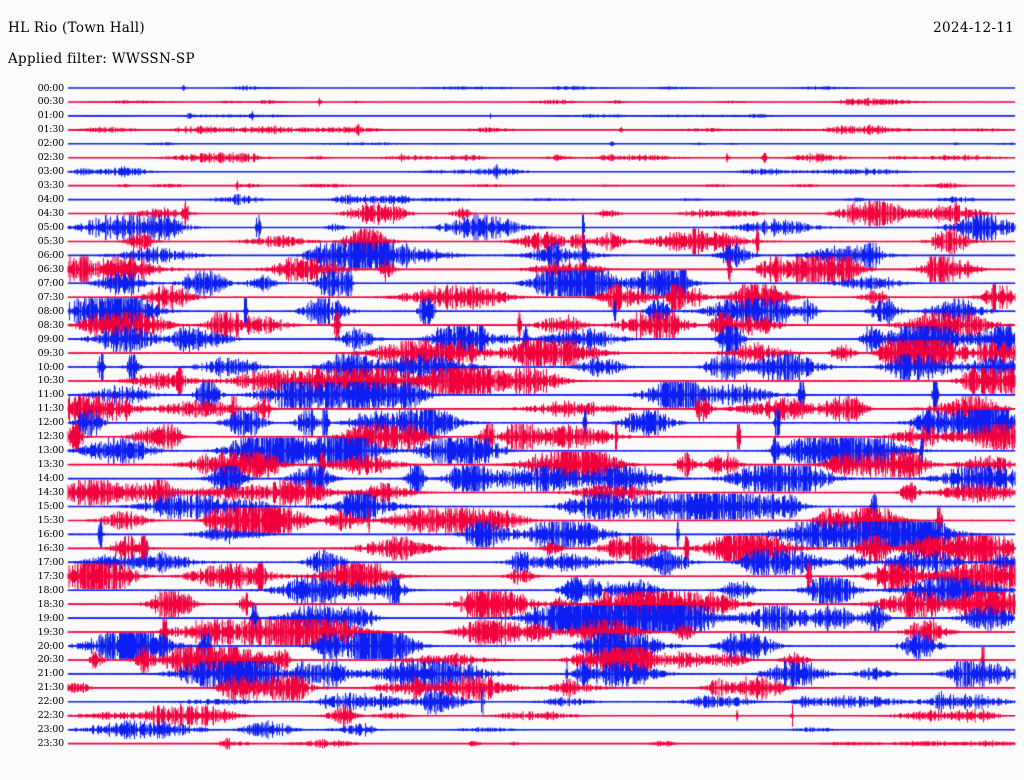  Describe the element at coordinates (51, 297) in the screenshot. I see `time-label: 07:30` at that location.